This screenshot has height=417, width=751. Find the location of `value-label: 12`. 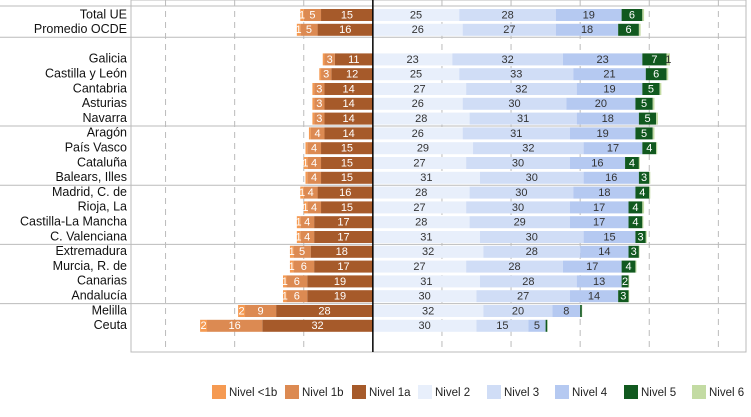

value-label: 12 is located at coordinates (352, 75).